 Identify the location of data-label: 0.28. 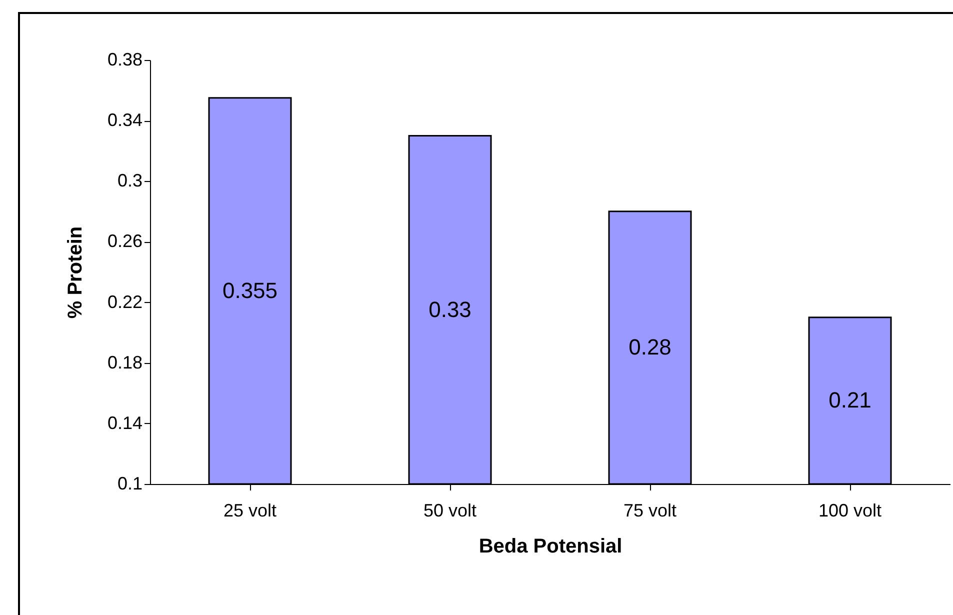
(650, 347).